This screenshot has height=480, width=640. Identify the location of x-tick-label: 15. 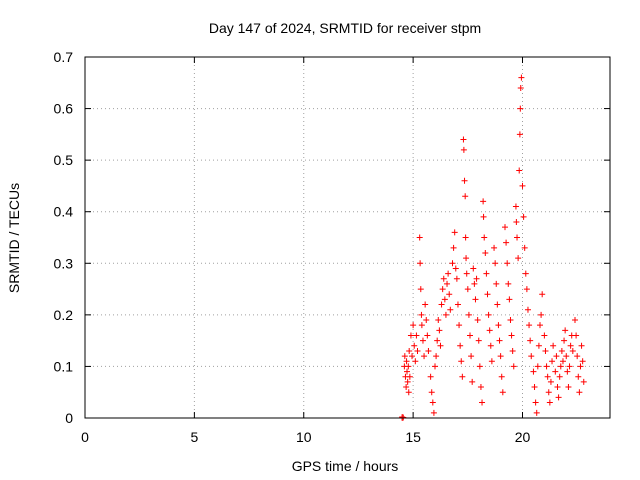
(413, 437).